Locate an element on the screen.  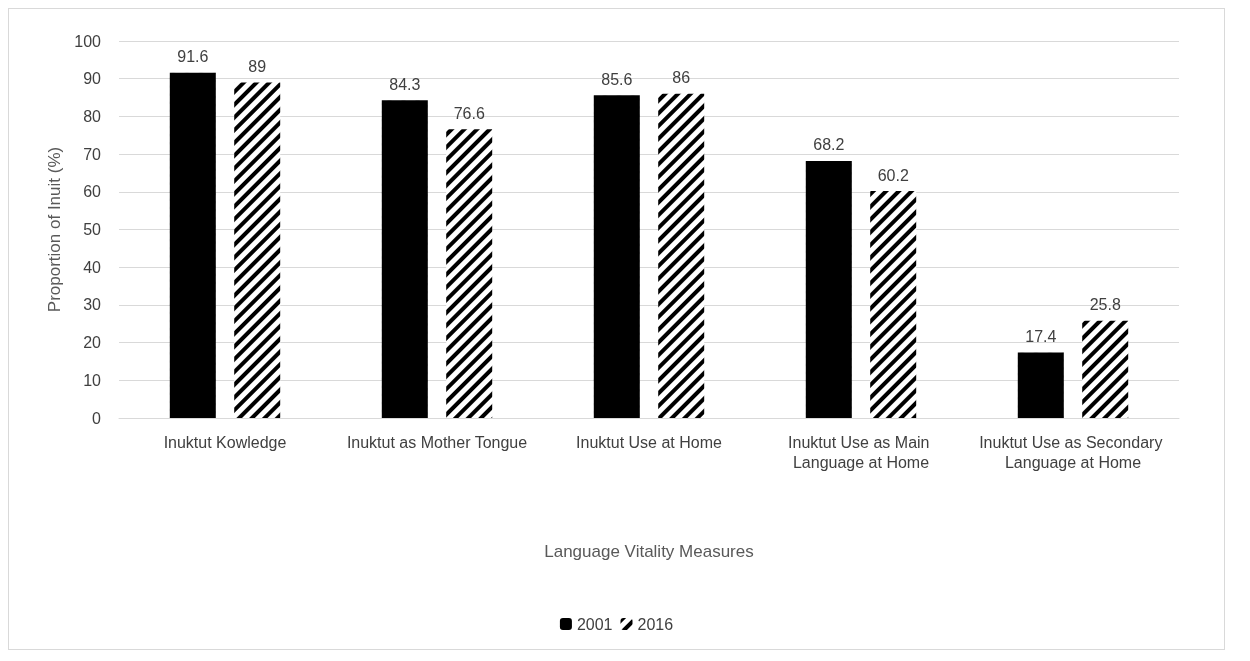
x-tick-label: Inuktut as Mother Tongue is located at coordinates (437, 442).